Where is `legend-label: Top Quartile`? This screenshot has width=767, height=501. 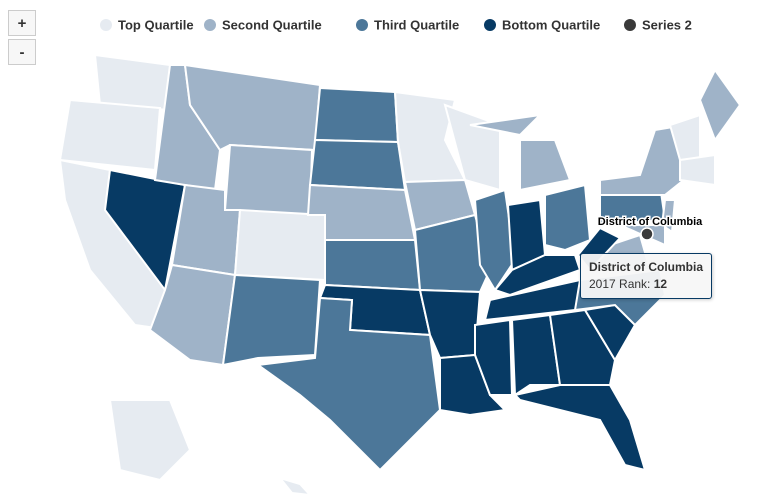
legend-label: Top Quartile is located at coordinates (156, 24).